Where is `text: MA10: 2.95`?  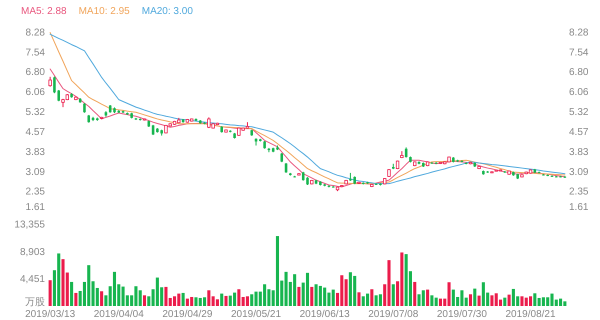
text: MA10: 2.95 is located at coordinates (104, 11).